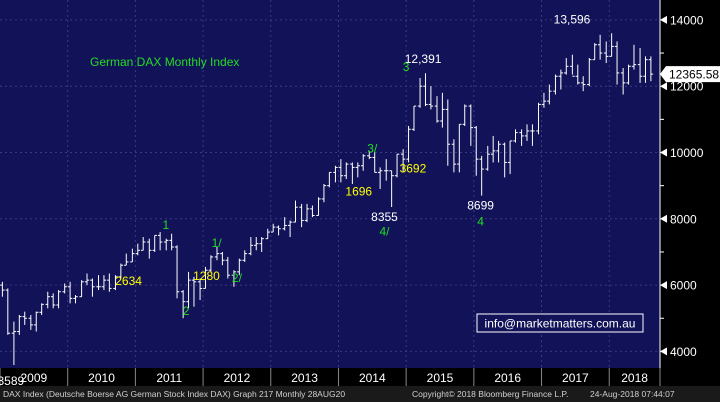  Describe the element at coordinates (690, 74) in the screenshot. I see `last-price-box` at that location.